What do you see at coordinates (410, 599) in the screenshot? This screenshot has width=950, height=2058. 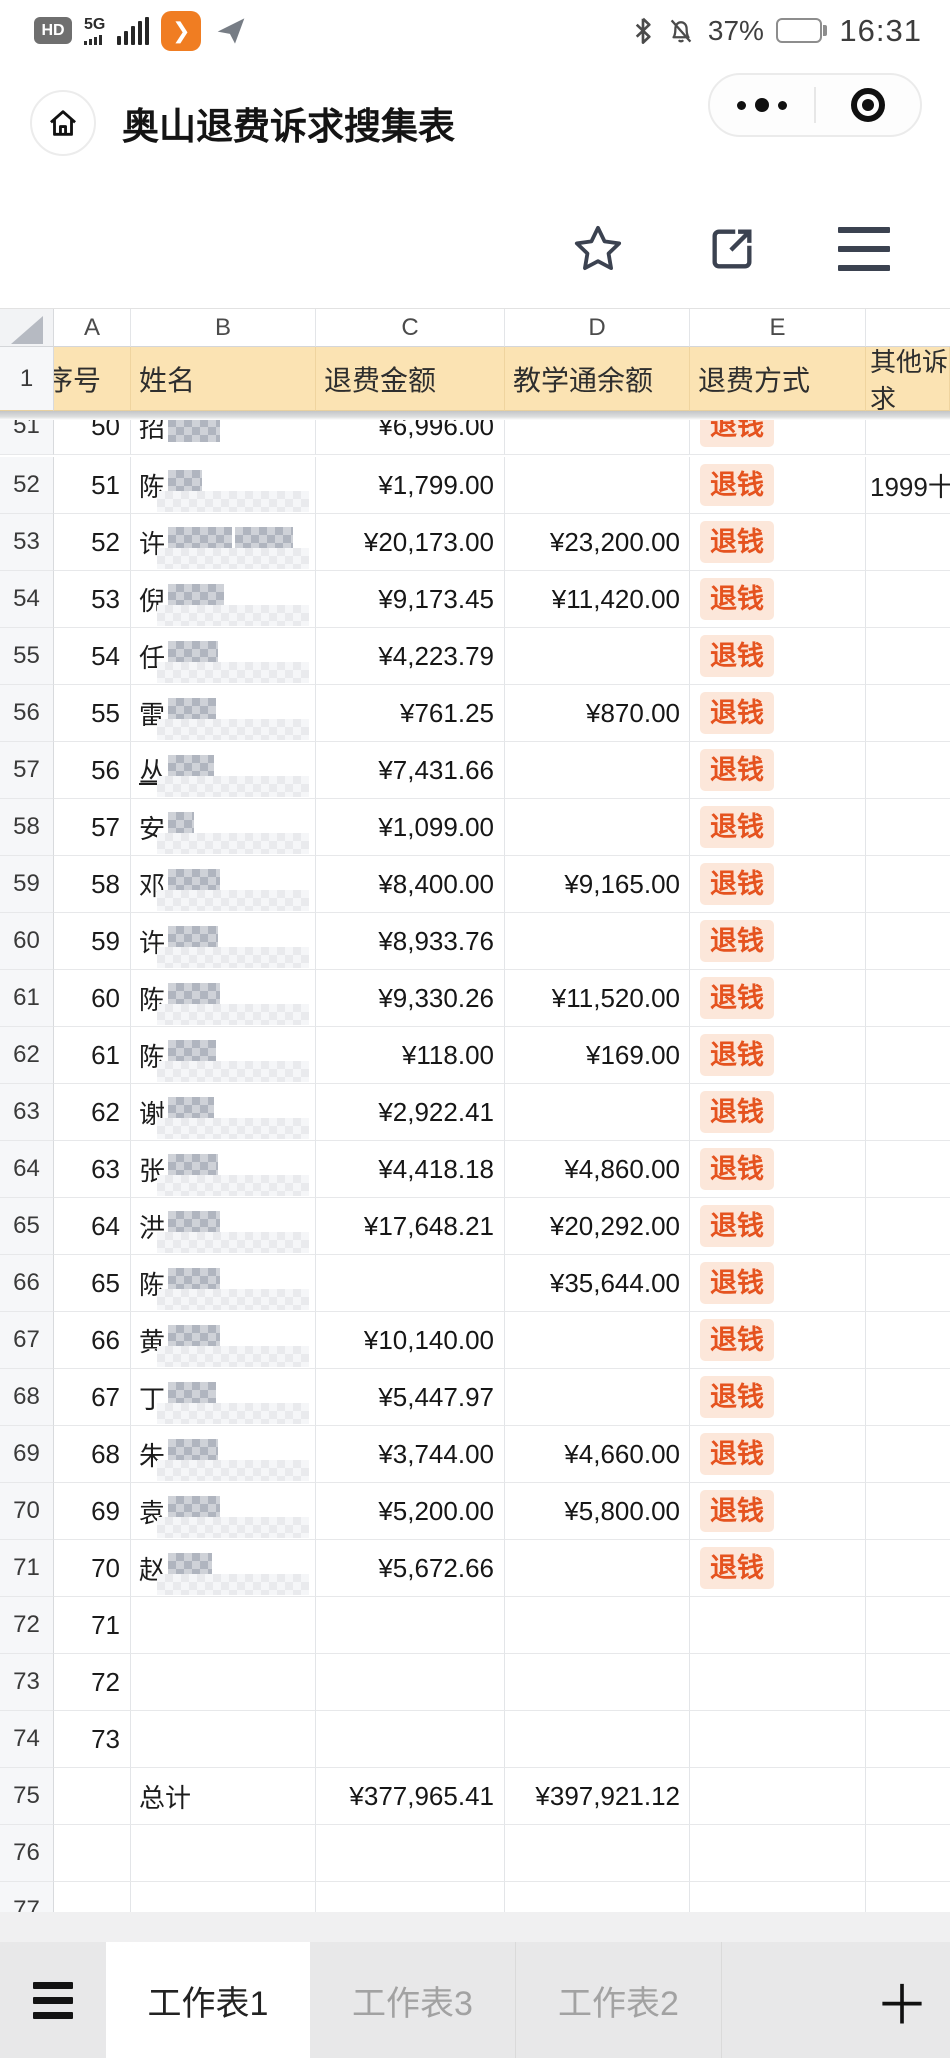 I see `cell-refund-amount: ¥9,173.45` at bounding box center [410, 599].